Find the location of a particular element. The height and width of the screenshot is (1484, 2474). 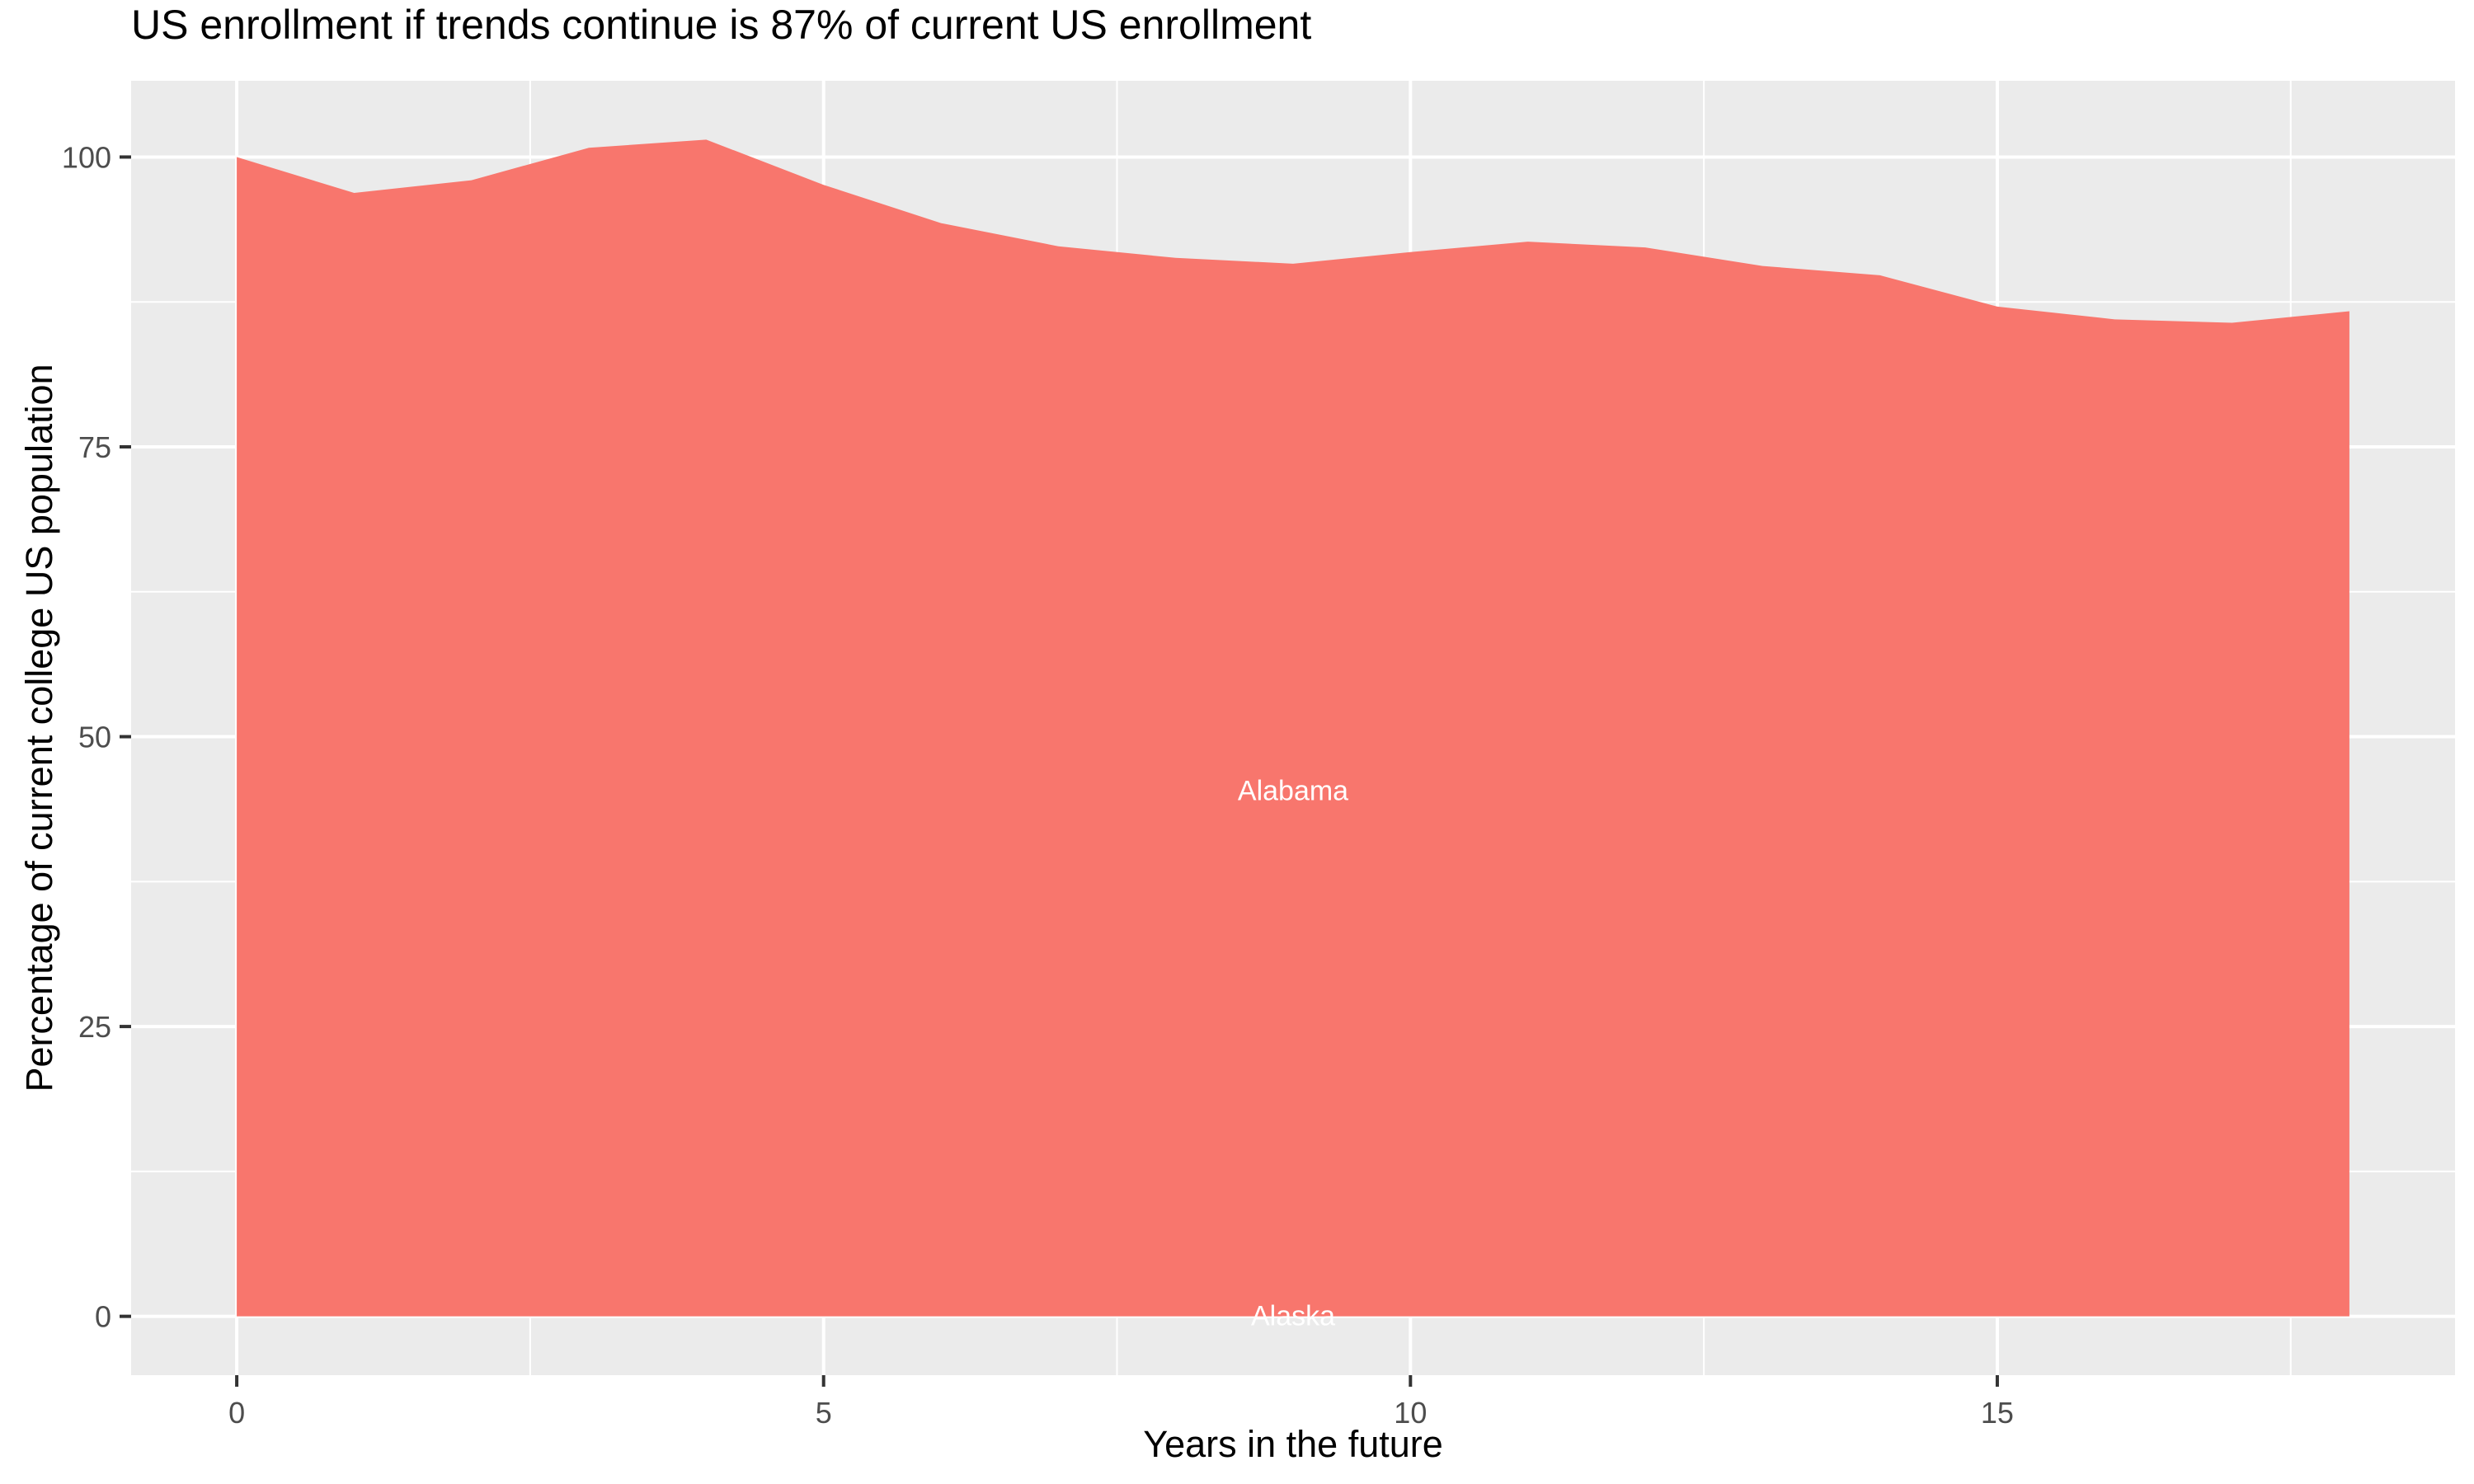

x-tick-label: 5 is located at coordinates (824, 1413).